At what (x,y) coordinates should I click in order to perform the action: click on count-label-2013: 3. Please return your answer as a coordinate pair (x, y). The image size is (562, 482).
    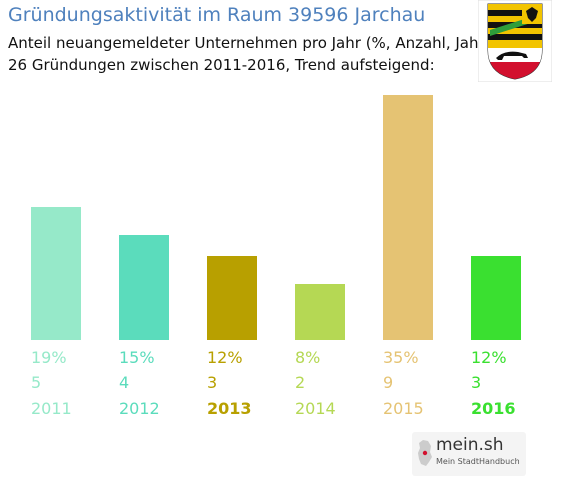
    Looking at the image, I should click on (212, 382).